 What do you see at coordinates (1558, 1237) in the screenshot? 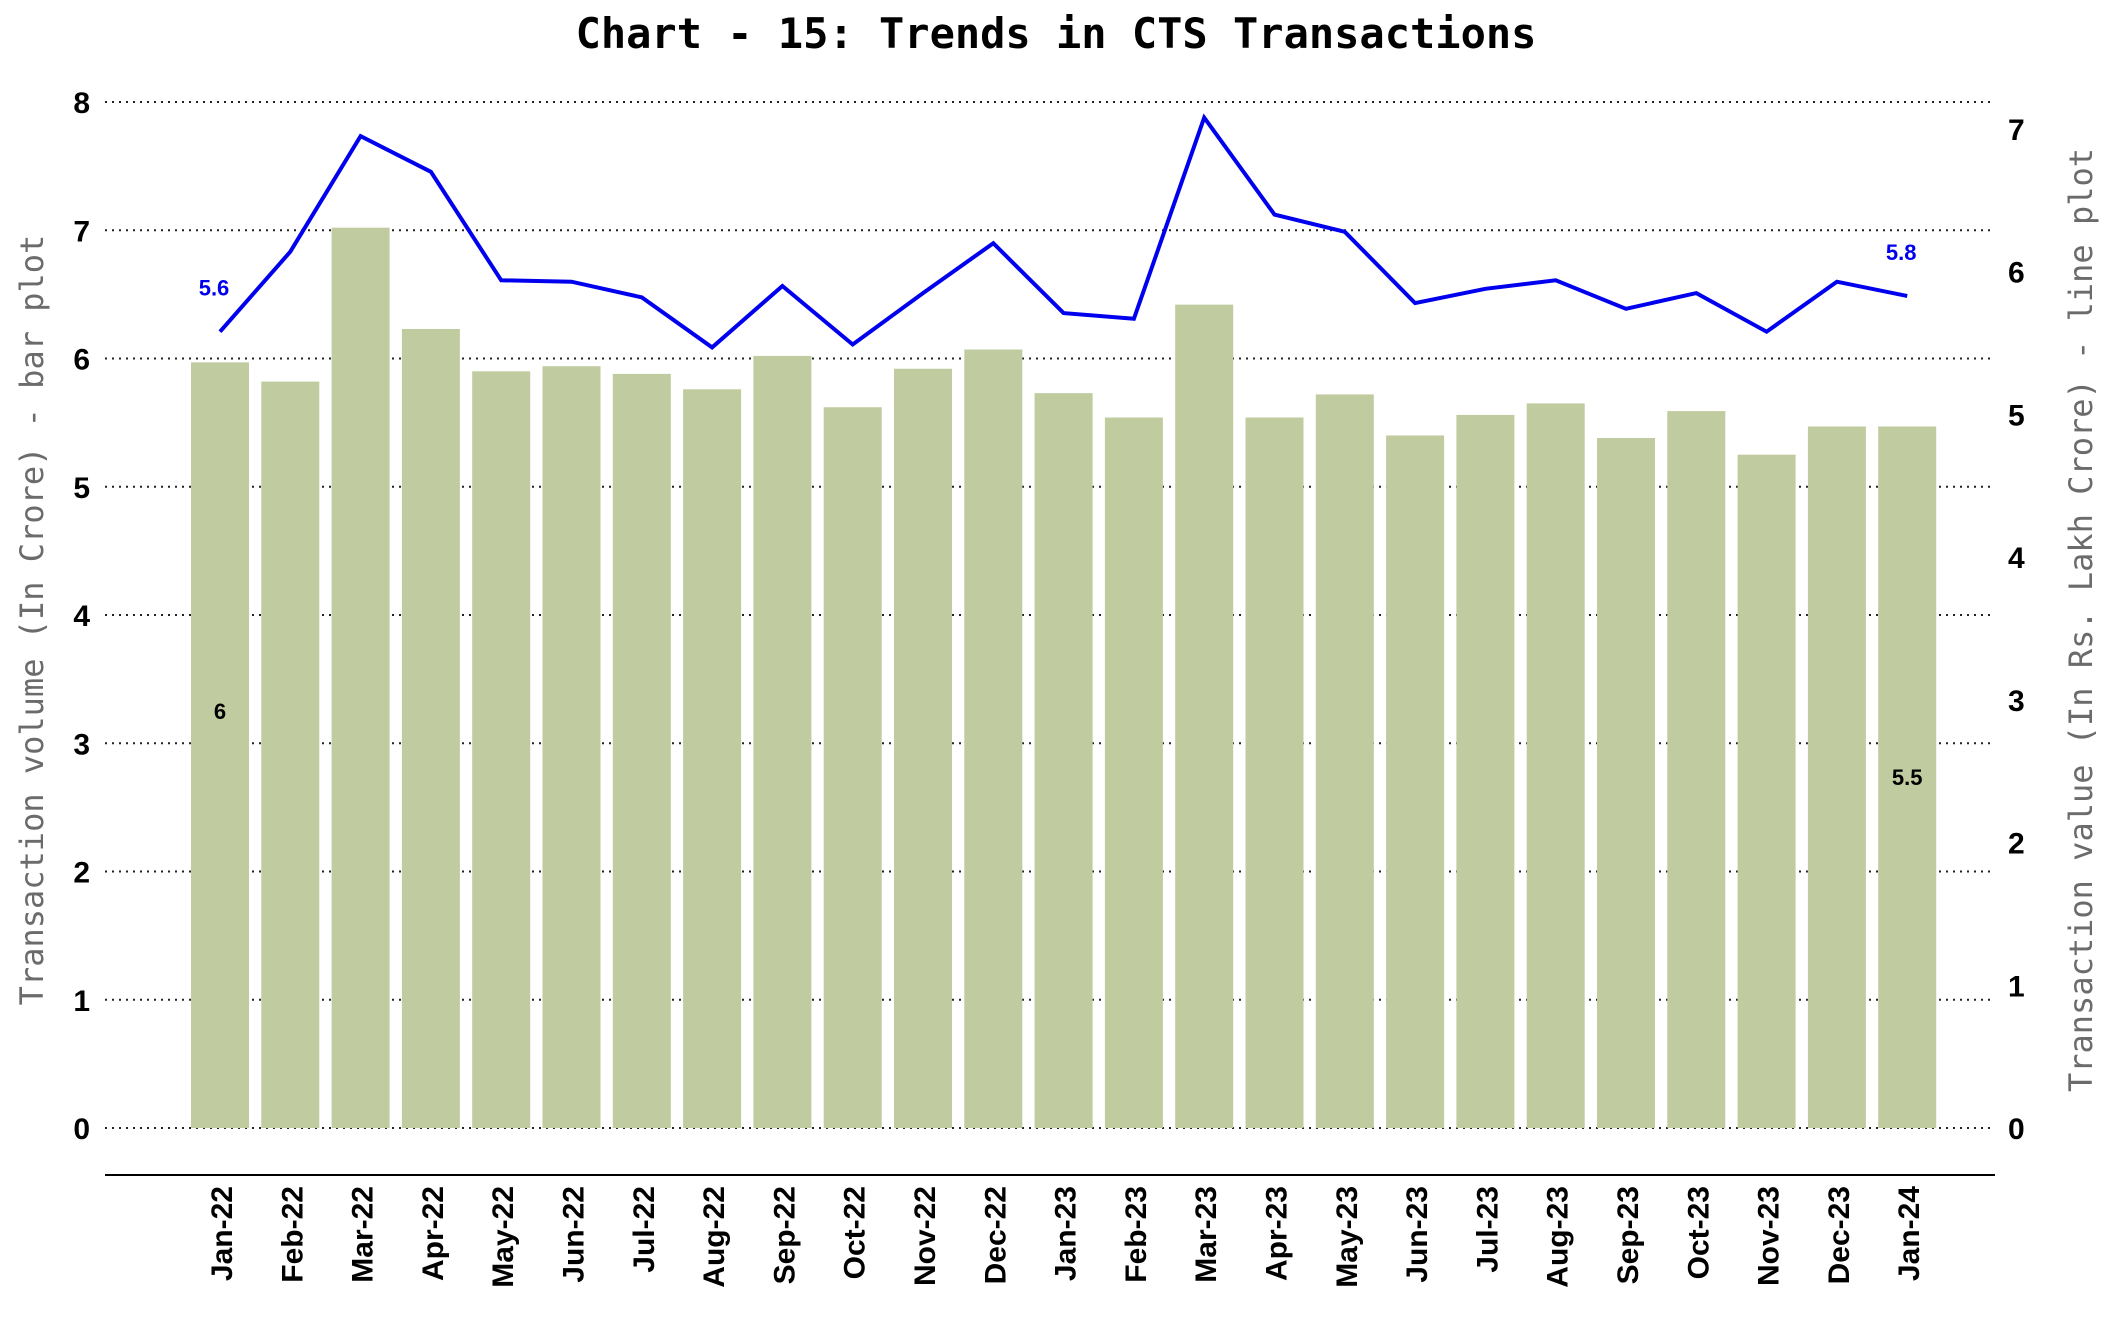
I see `x-tick-label: Aug-23` at bounding box center [1558, 1237].